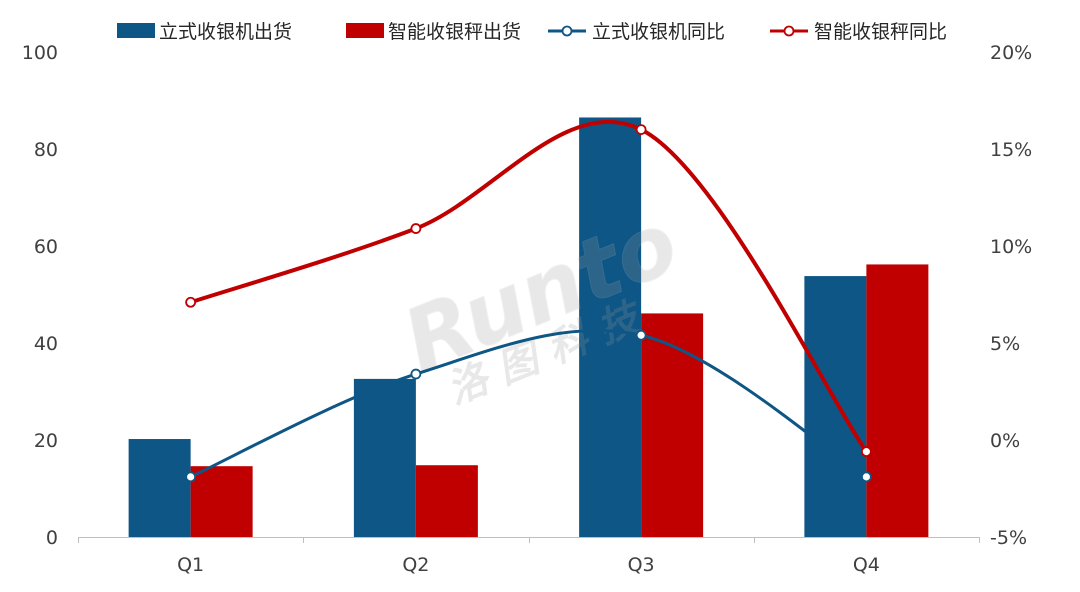 This screenshot has height=592, width=1080. Describe the element at coordinates (641, 335) in the screenshot. I see `point-standing-pos-yoy-q3` at that location.